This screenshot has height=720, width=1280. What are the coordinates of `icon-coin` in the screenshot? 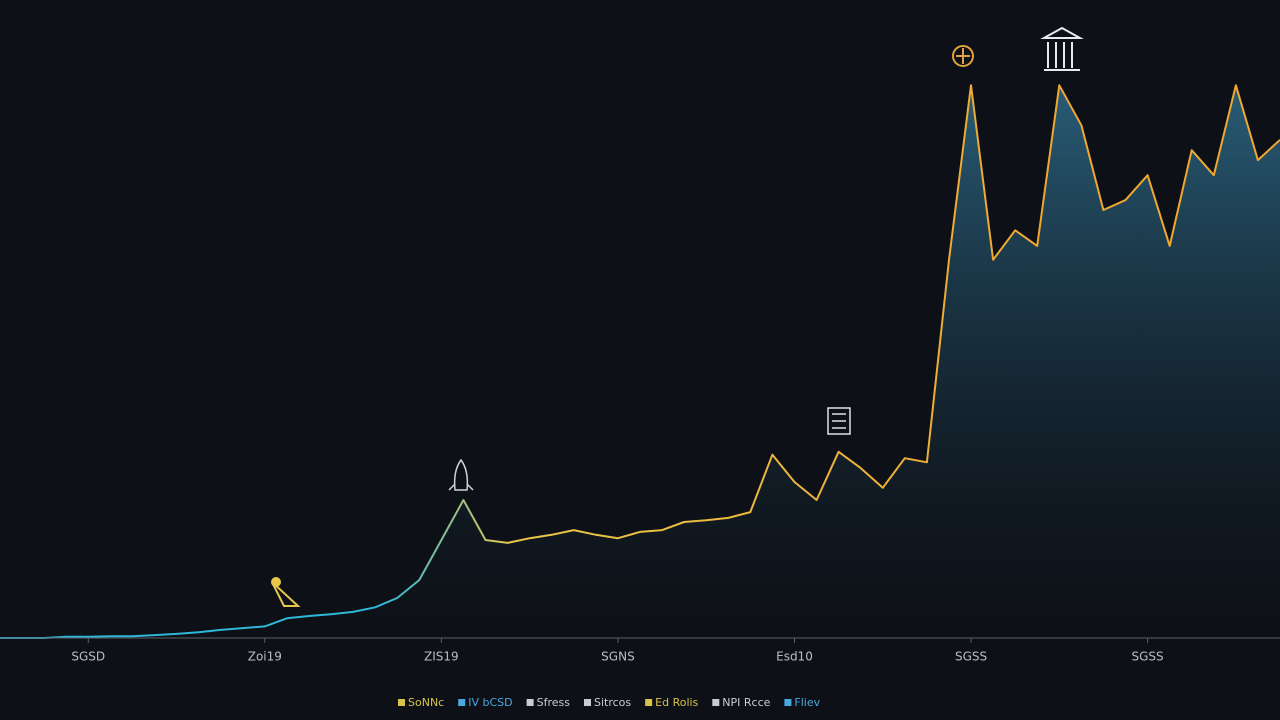 It's located at (963, 56).